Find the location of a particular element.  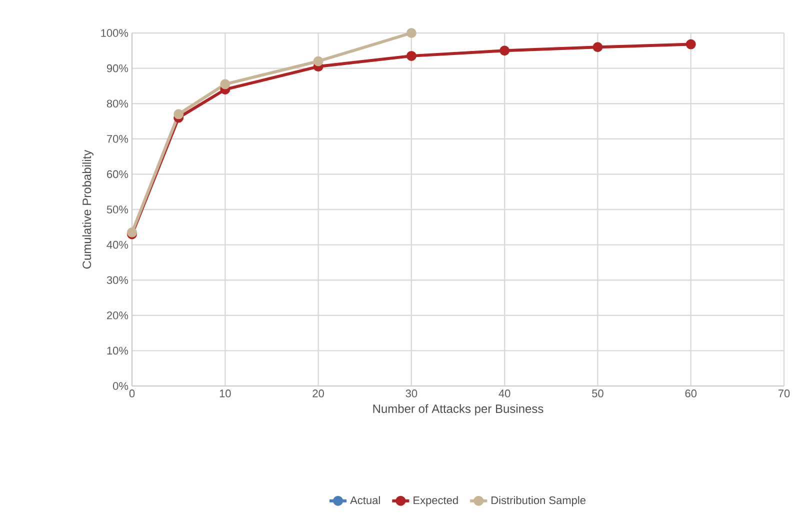

legend-label: Distribution Sample is located at coordinates (539, 501).